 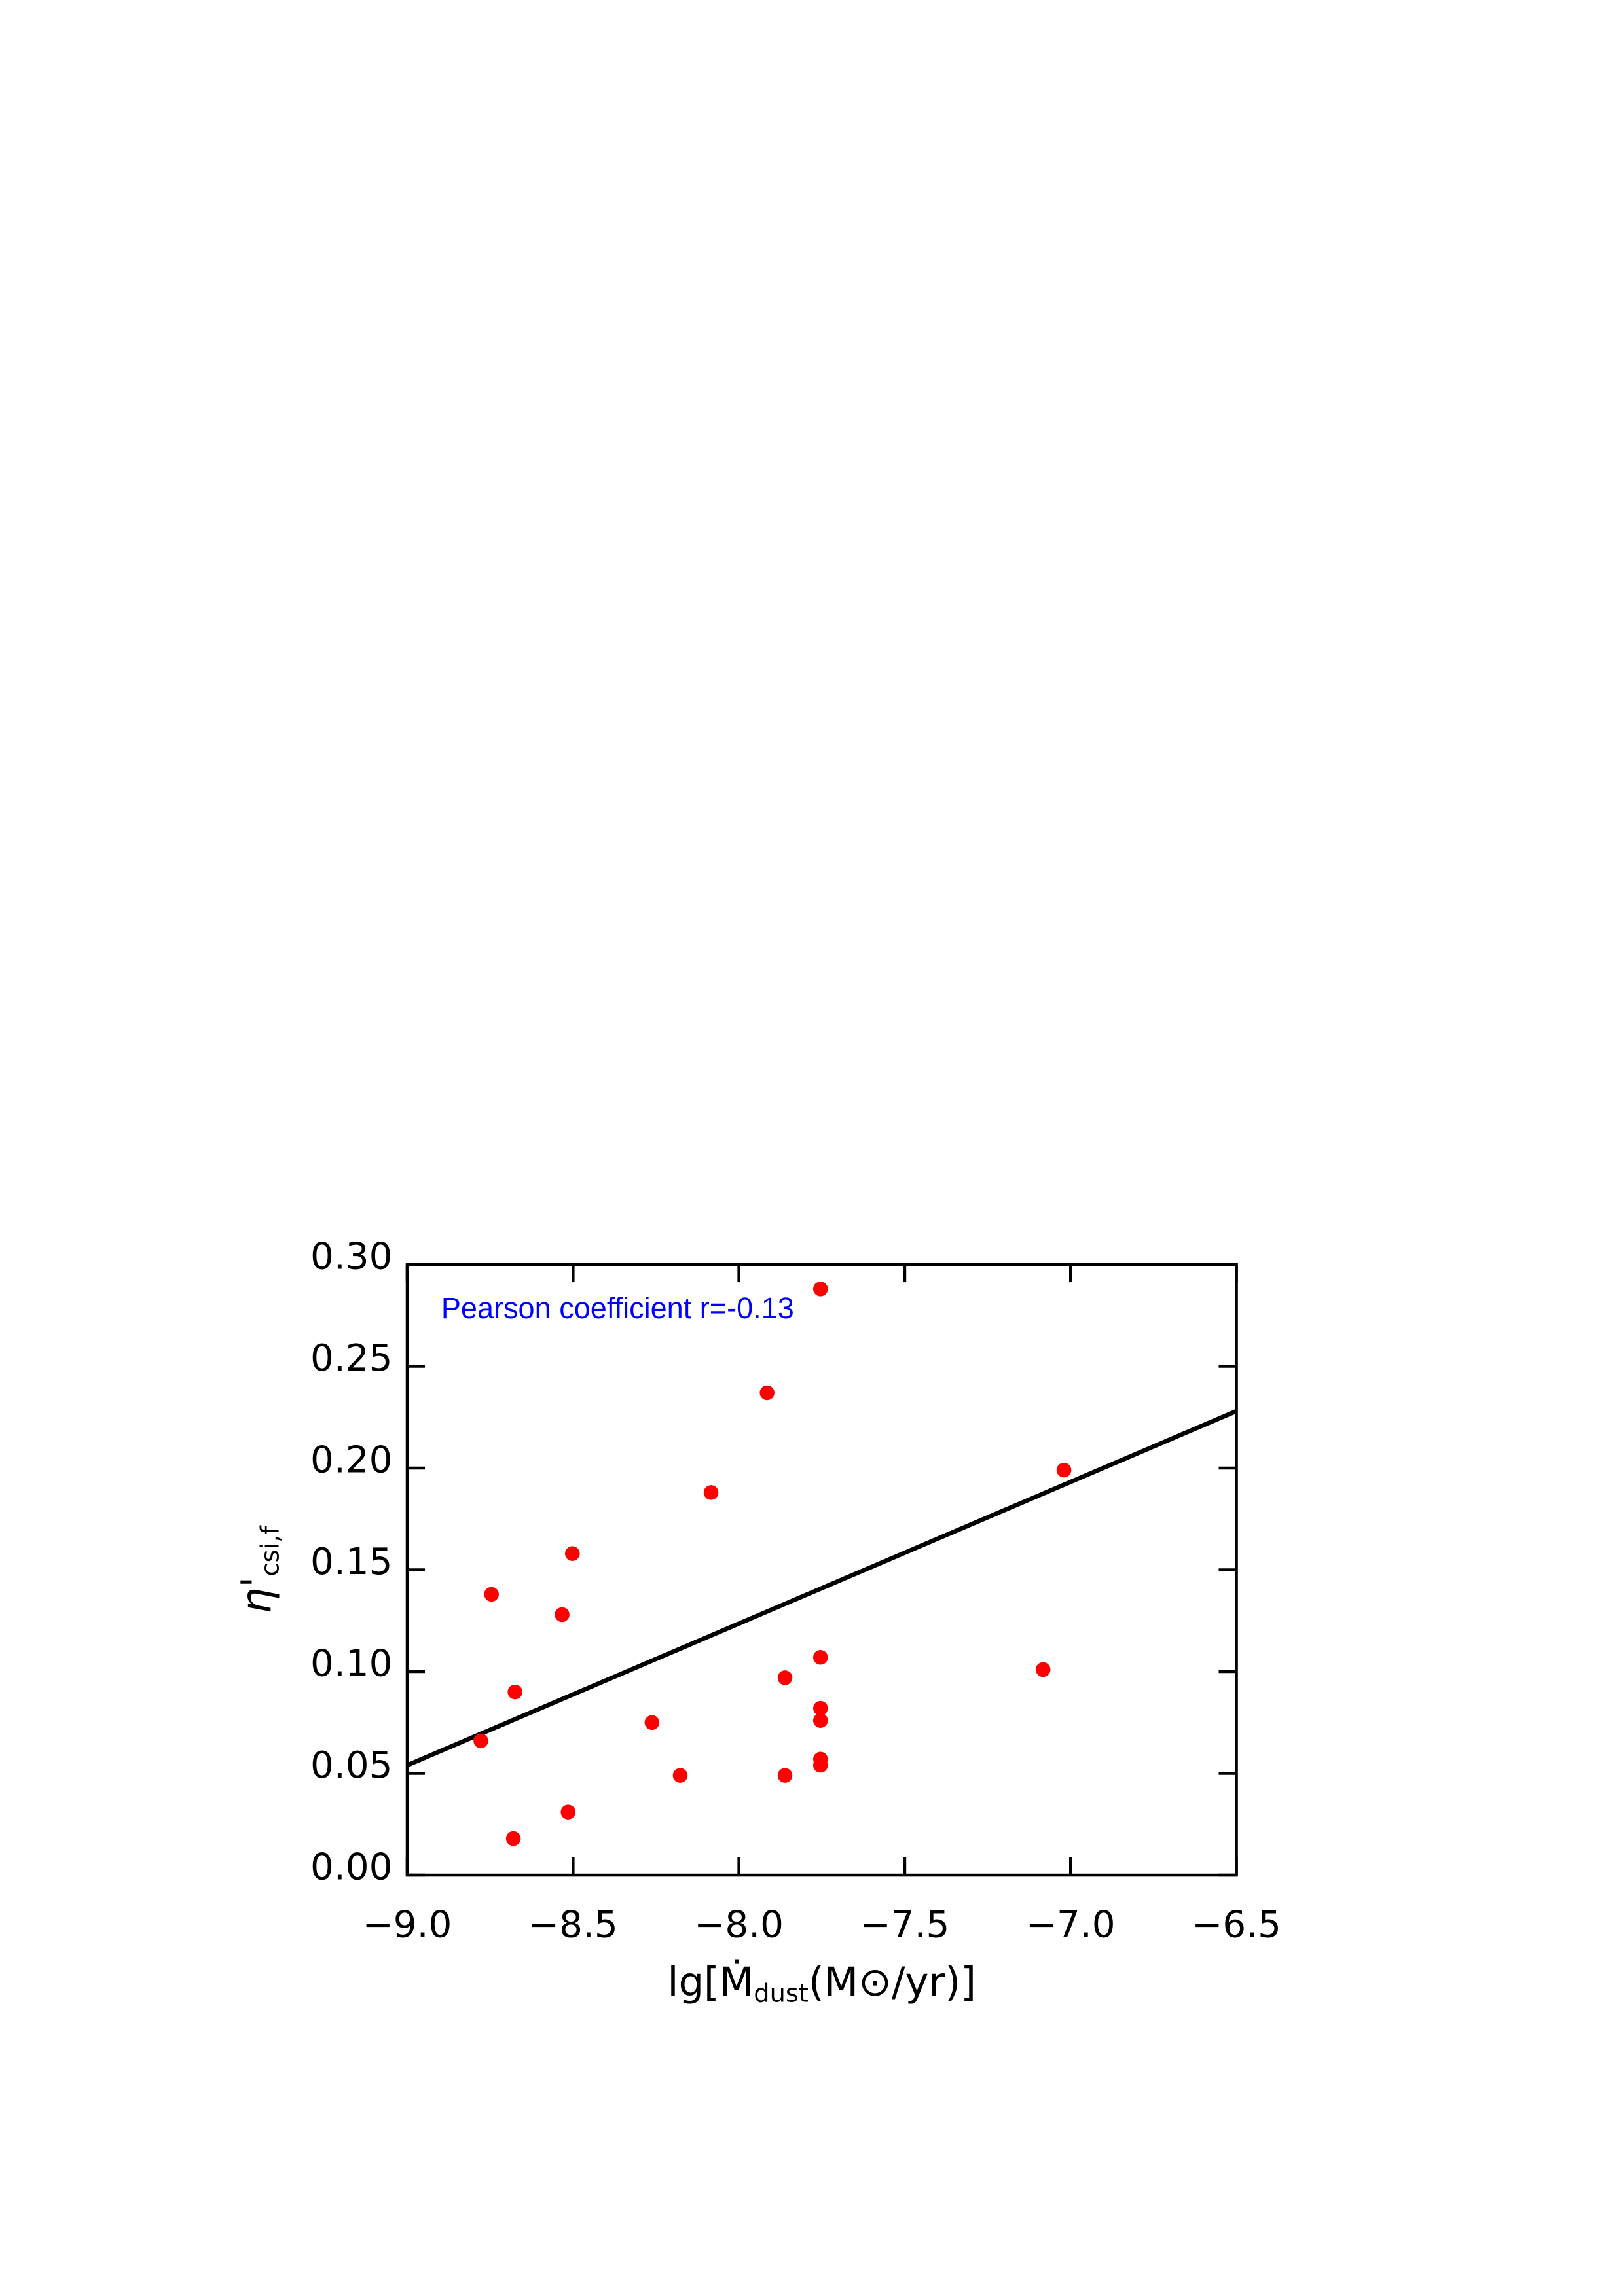 I want to click on y-tick-label: 0.05, so click(x=351, y=1765).